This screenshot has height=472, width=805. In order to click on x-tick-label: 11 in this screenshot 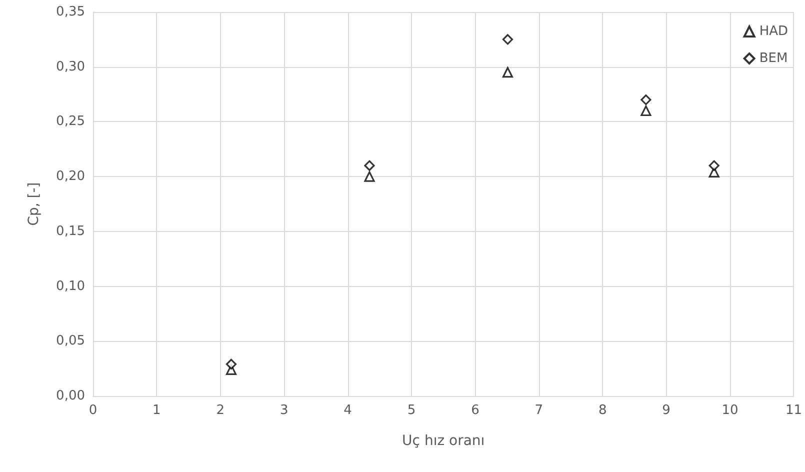, I will do `click(793, 410)`.